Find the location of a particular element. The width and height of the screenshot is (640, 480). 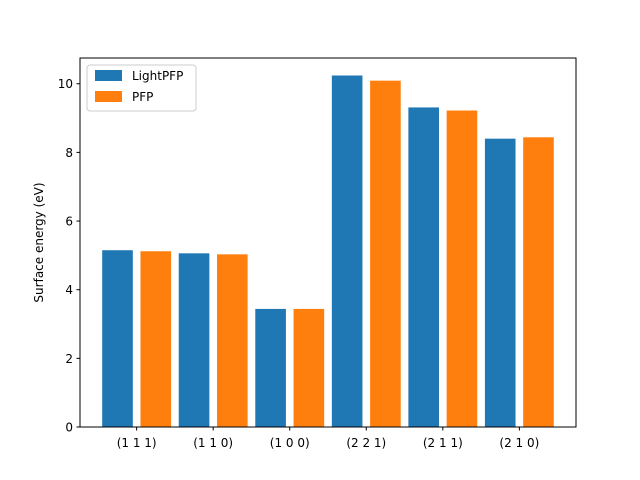

y-tick-label-2: 4 is located at coordinates (69, 290).